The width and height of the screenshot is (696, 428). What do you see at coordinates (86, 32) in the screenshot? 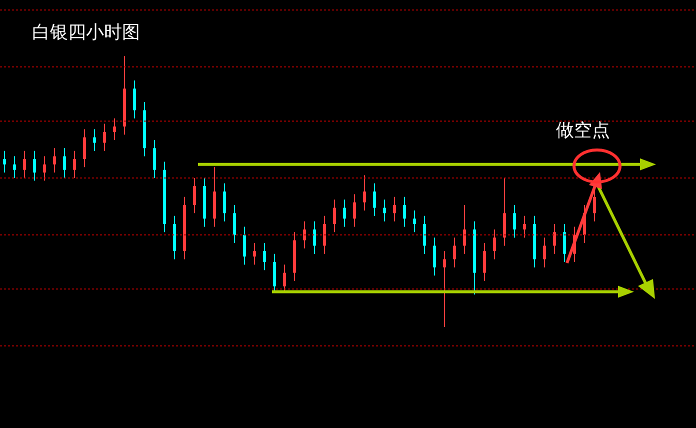
I see `chart-title: 白银四小时图` at bounding box center [86, 32].